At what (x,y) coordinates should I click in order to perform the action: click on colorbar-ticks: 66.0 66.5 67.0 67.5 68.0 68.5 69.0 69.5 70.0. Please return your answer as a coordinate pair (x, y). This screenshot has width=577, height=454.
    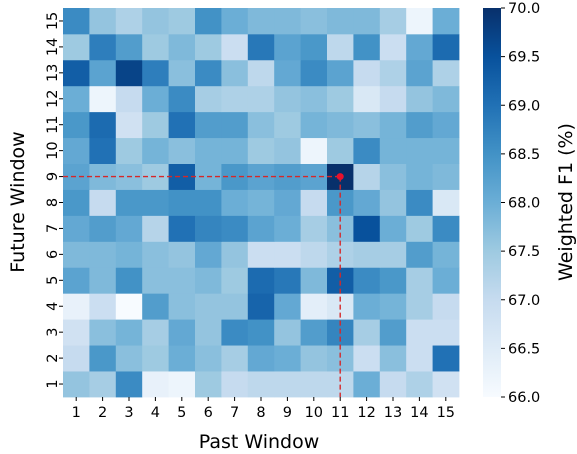
    Looking at the image, I should click on (520, 203).